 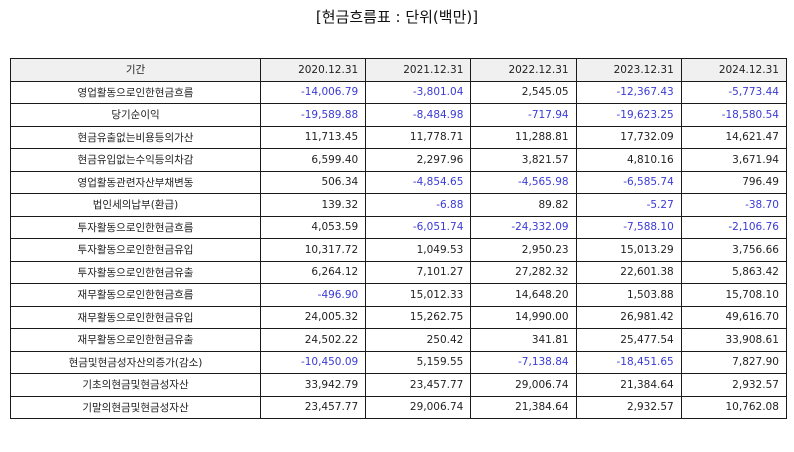 What do you see at coordinates (628, 272) in the screenshot?
I see `value-cell: 22,601.38` at bounding box center [628, 272].